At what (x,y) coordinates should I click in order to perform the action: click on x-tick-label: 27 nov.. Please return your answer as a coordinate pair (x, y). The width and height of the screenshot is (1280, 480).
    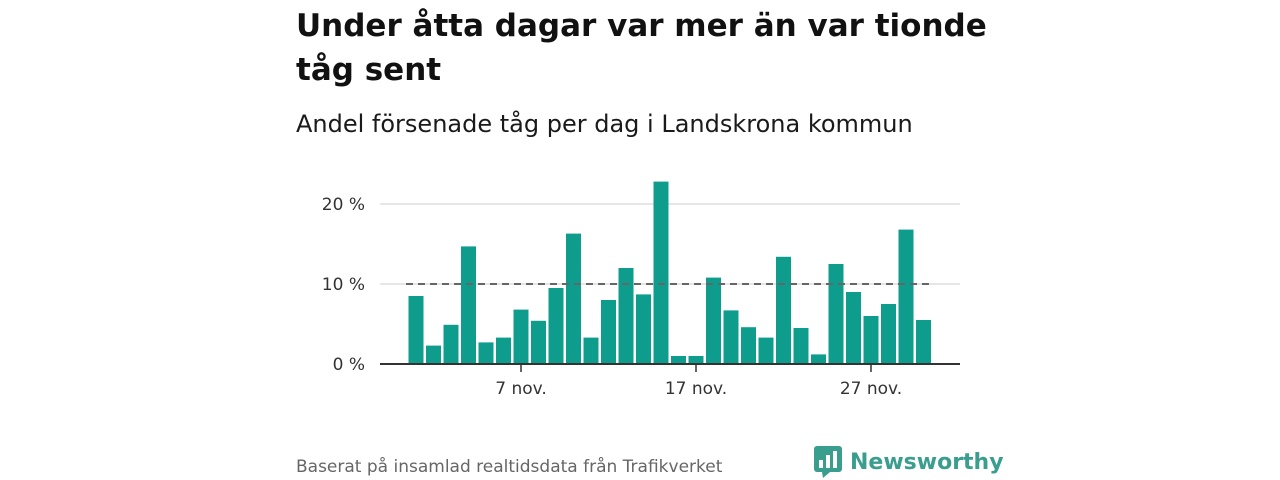
    Looking at the image, I should click on (871, 389).